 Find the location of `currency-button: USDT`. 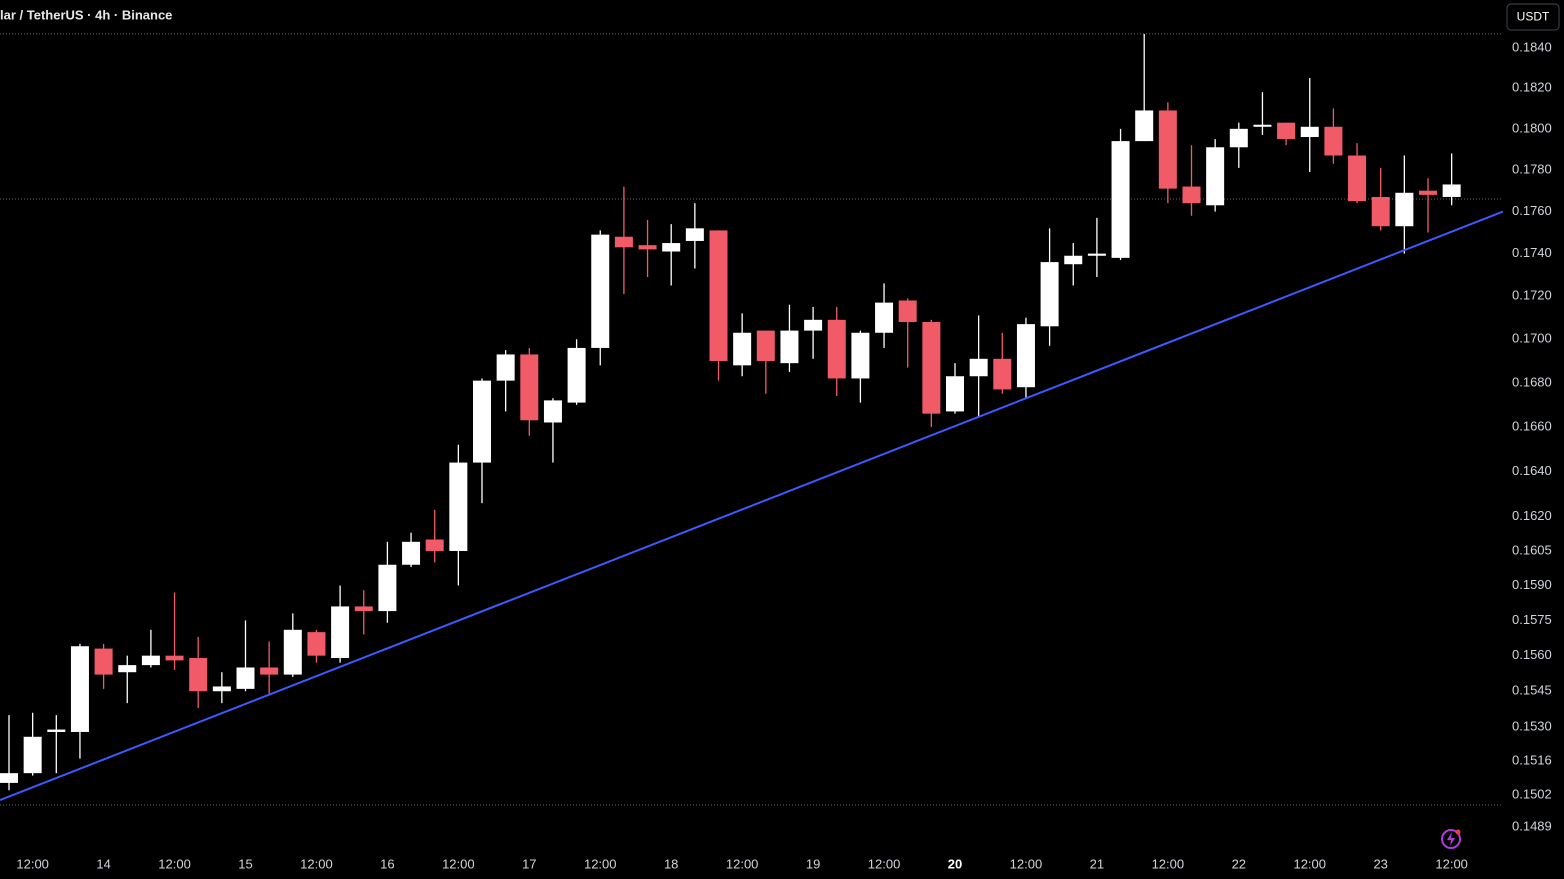

currency-button: USDT is located at coordinates (1533, 17).